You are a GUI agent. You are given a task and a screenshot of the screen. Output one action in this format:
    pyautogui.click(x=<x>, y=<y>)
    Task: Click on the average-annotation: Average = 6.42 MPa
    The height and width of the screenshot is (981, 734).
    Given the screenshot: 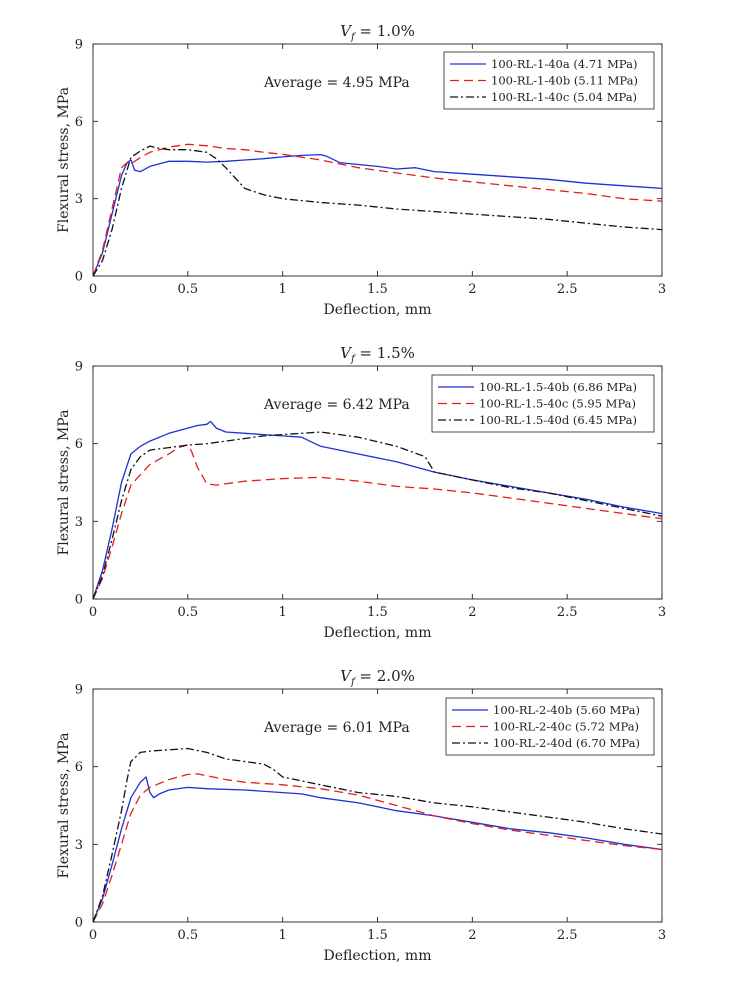 What is the action you would take?
    pyautogui.click(x=336, y=405)
    